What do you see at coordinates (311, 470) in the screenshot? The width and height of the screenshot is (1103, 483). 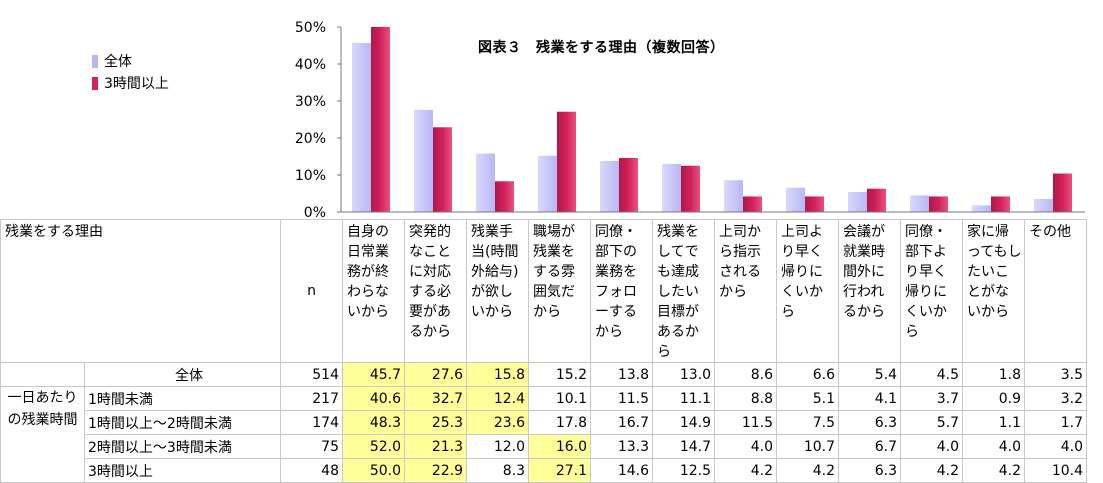 I see `row-n: 48` at bounding box center [311, 470].